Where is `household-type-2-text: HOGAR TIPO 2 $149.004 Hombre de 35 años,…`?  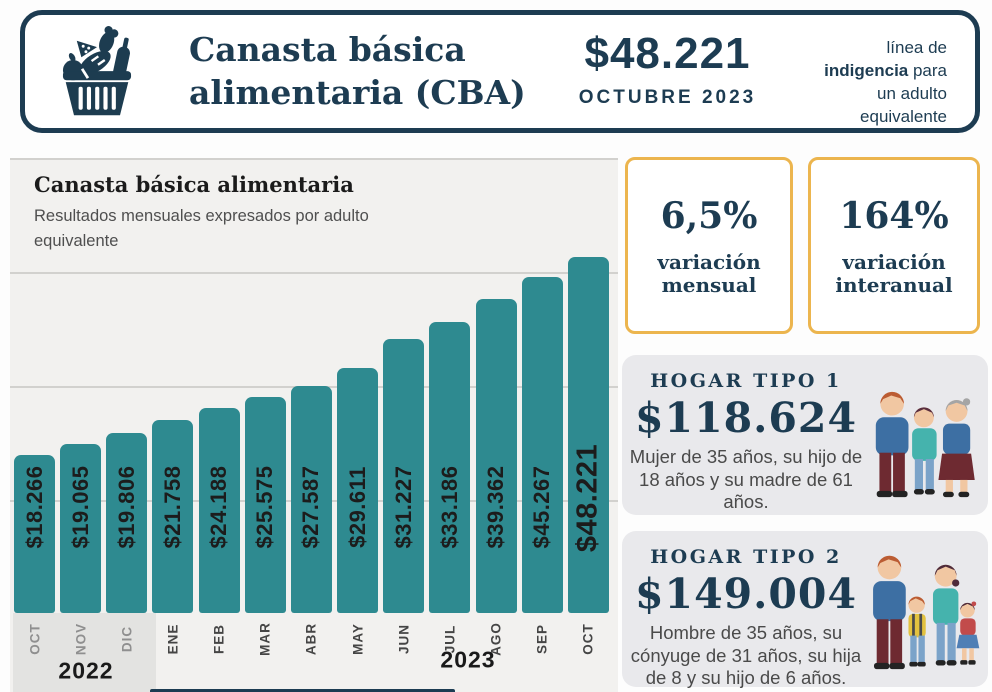 household-type-2-text: HOGAR TIPO 2 $149.004 Hombre de 35 años,… is located at coordinates (746, 610).